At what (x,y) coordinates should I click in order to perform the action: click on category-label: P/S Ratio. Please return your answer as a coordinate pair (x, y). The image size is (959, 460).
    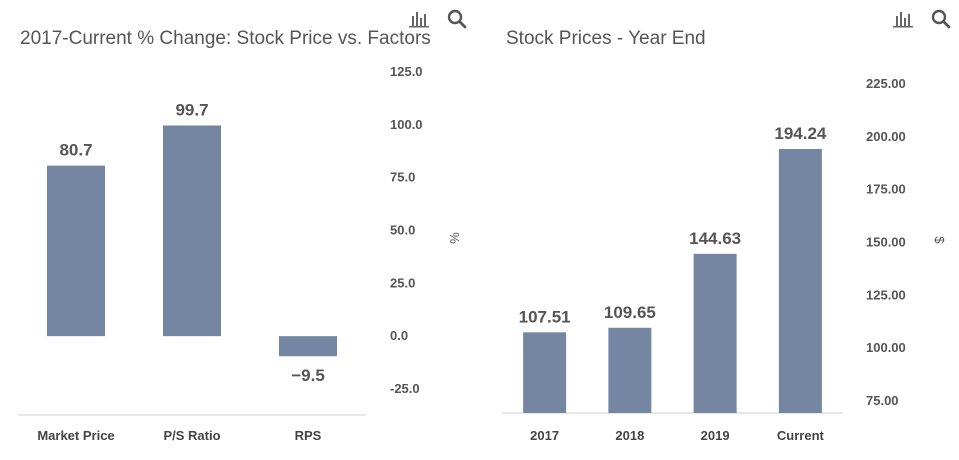
    Looking at the image, I should click on (191, 435).